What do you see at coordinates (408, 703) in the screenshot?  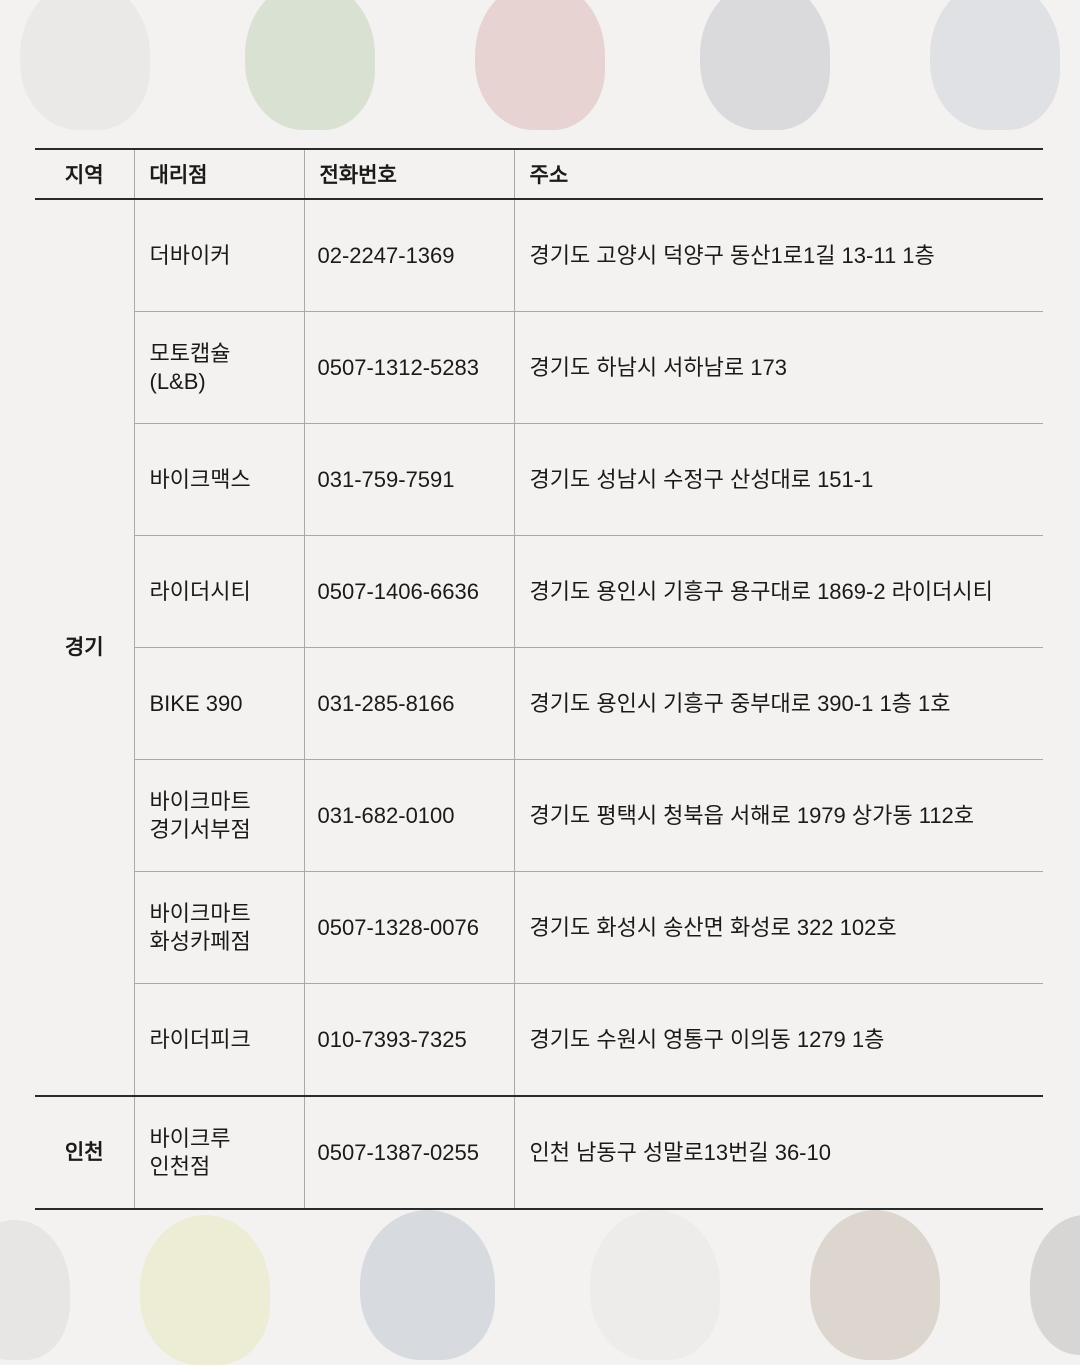 I see `phone-cell: 031-285-8166` at bounding box center [408, 703].